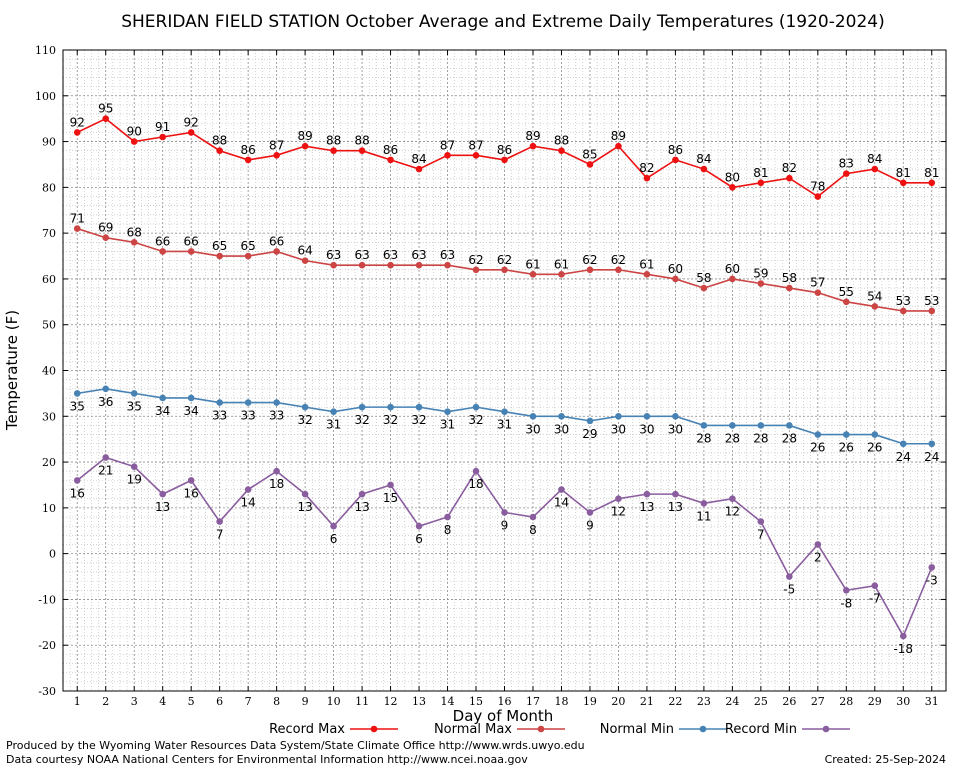  What do you see at coordinates (49, 279) in the screenshot?
I see `y-tick-label: 60` at bounding box center [49, 279].